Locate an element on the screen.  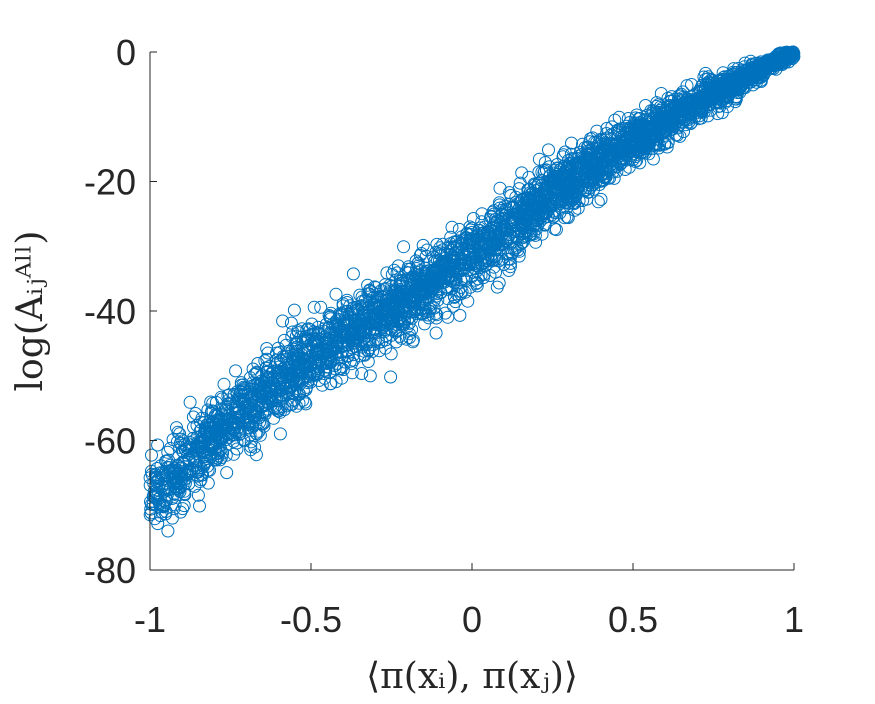
y-tick-label: -80 is located at coordinates (110, 570).